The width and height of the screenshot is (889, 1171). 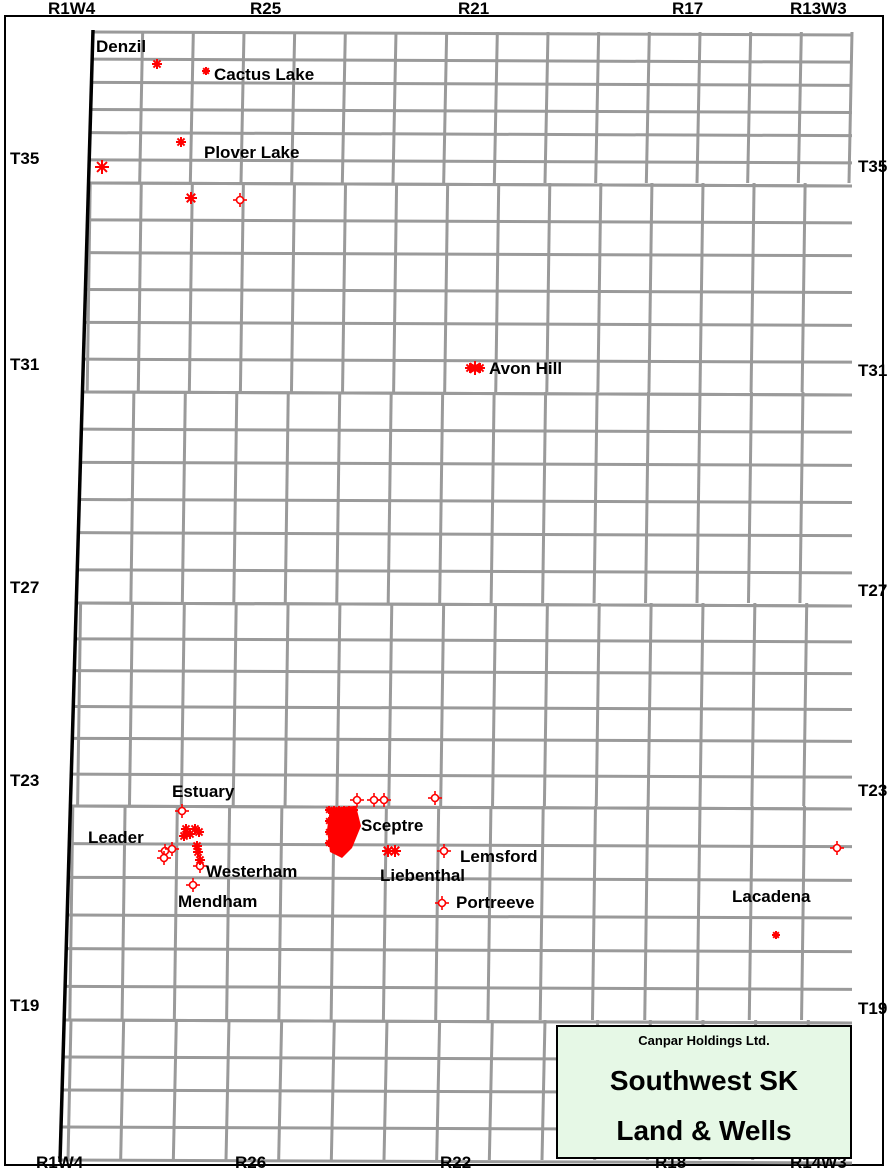 I want to click on range-label-top: R17, so click(x=687, y=9).